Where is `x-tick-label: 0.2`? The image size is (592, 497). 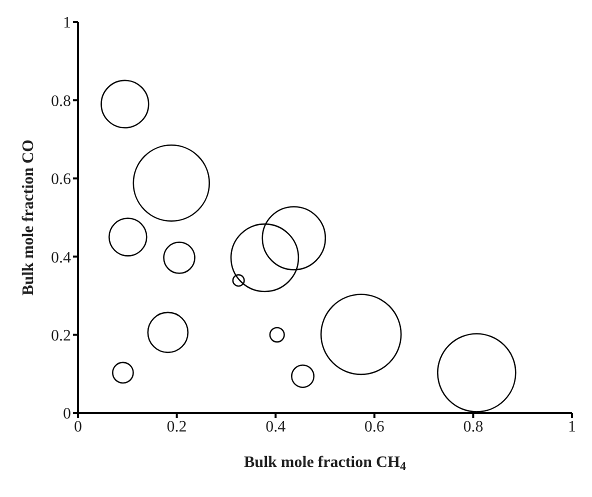 x-tick-label: 0.2 is located at coordinates (176, 427).